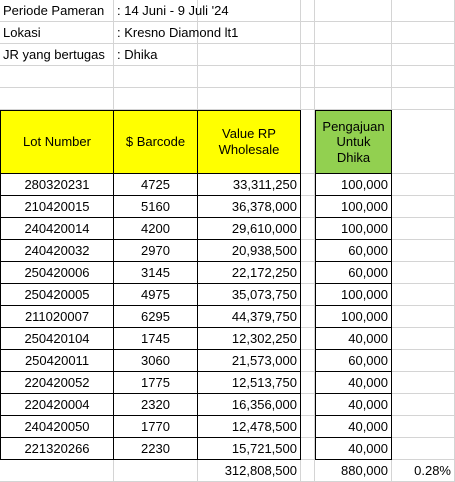  I want to click on header-value-wholesale: Value RP Wholesale, so click(249, 142).